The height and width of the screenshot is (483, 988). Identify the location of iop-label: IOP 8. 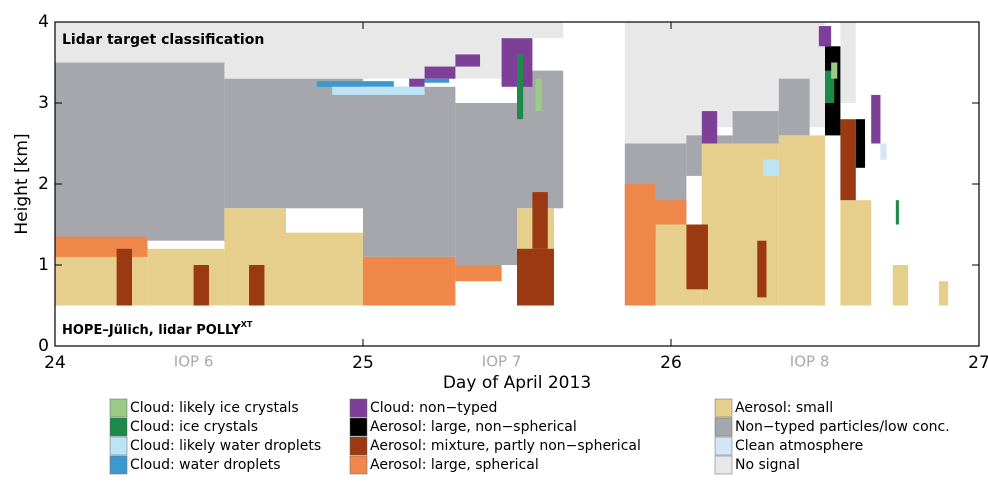
(810, 362).